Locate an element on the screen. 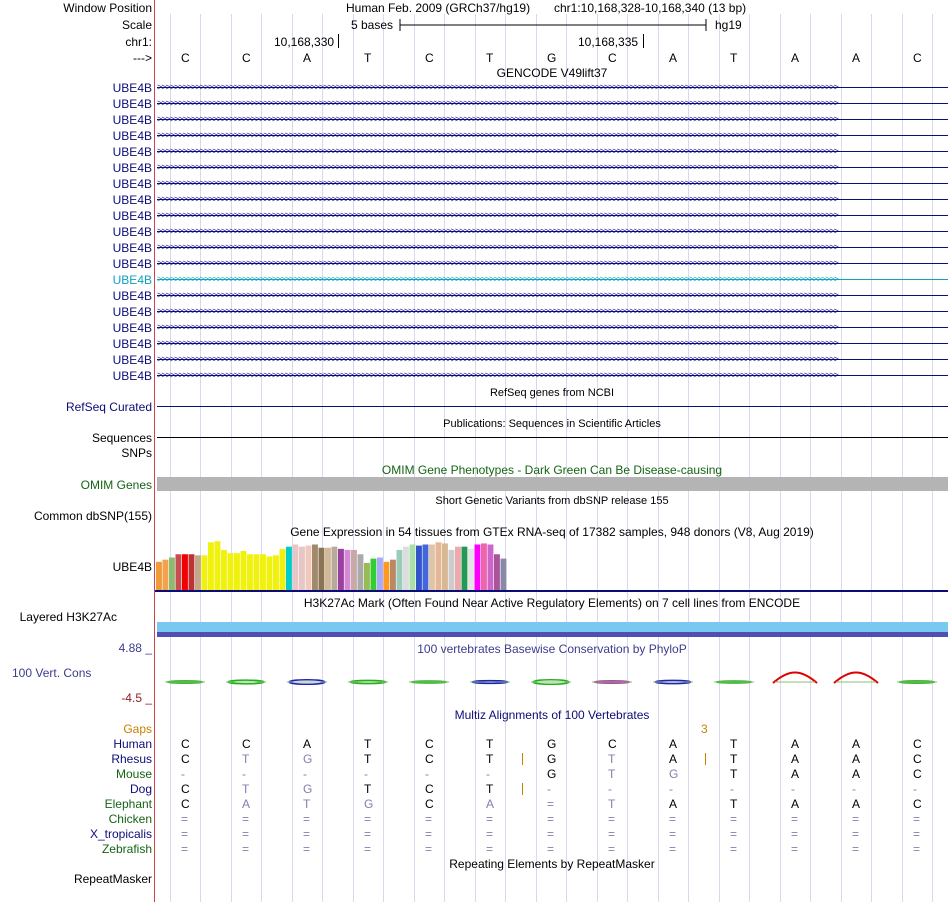 The image size is (950, 902). species-label: X_tropicalis is located at coordinates (120, 834).